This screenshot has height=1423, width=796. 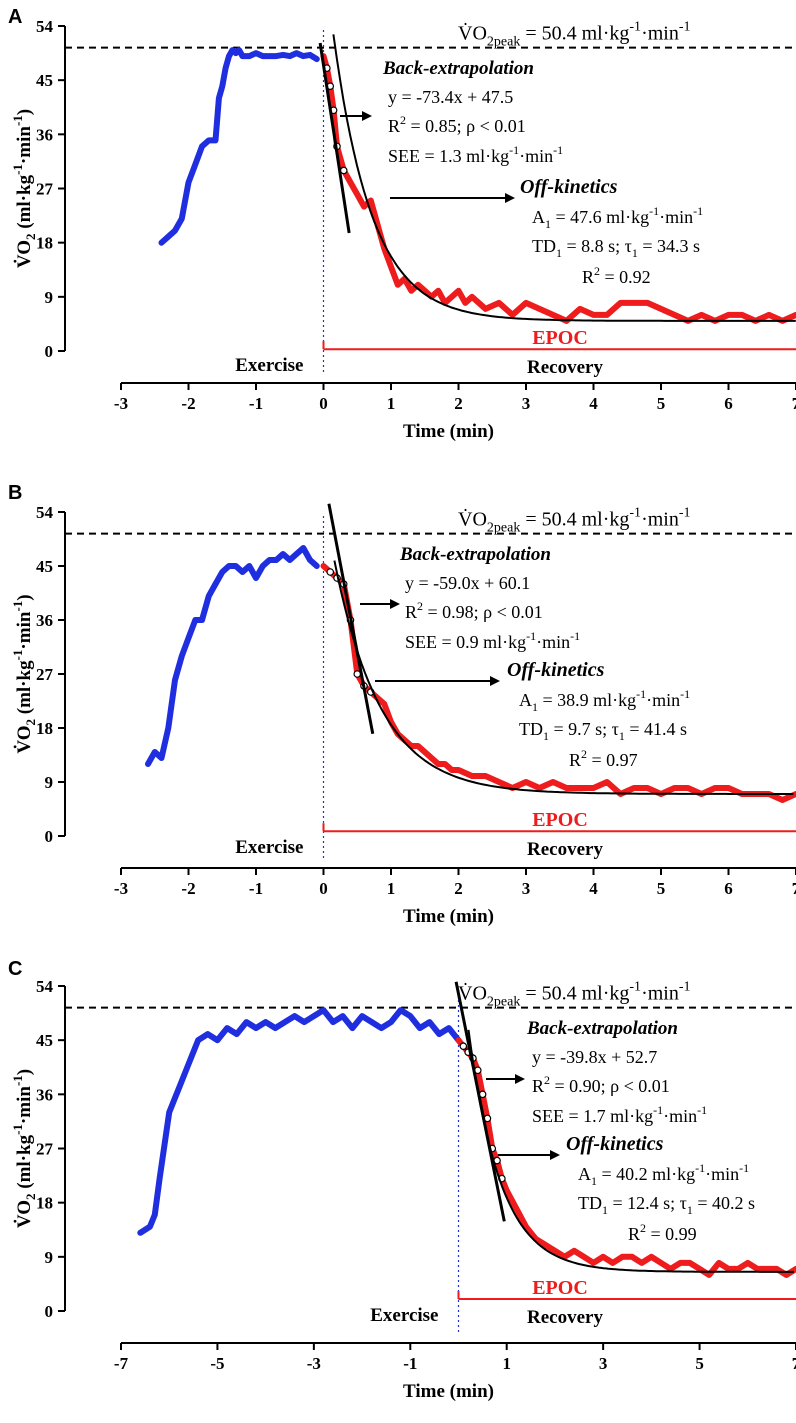 I want to click on exercise-region-label: Exercise, so click(x=404, y=1315).